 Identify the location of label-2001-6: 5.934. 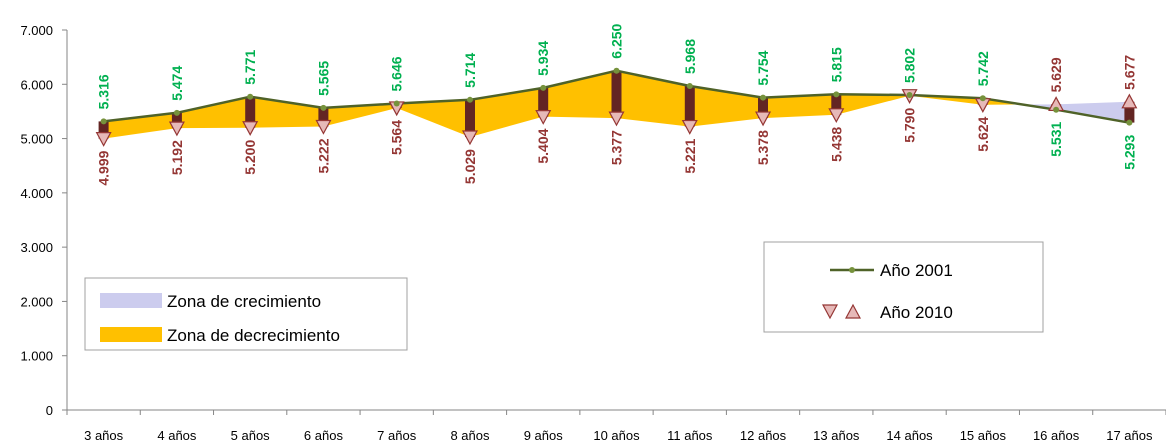
(543, 58).